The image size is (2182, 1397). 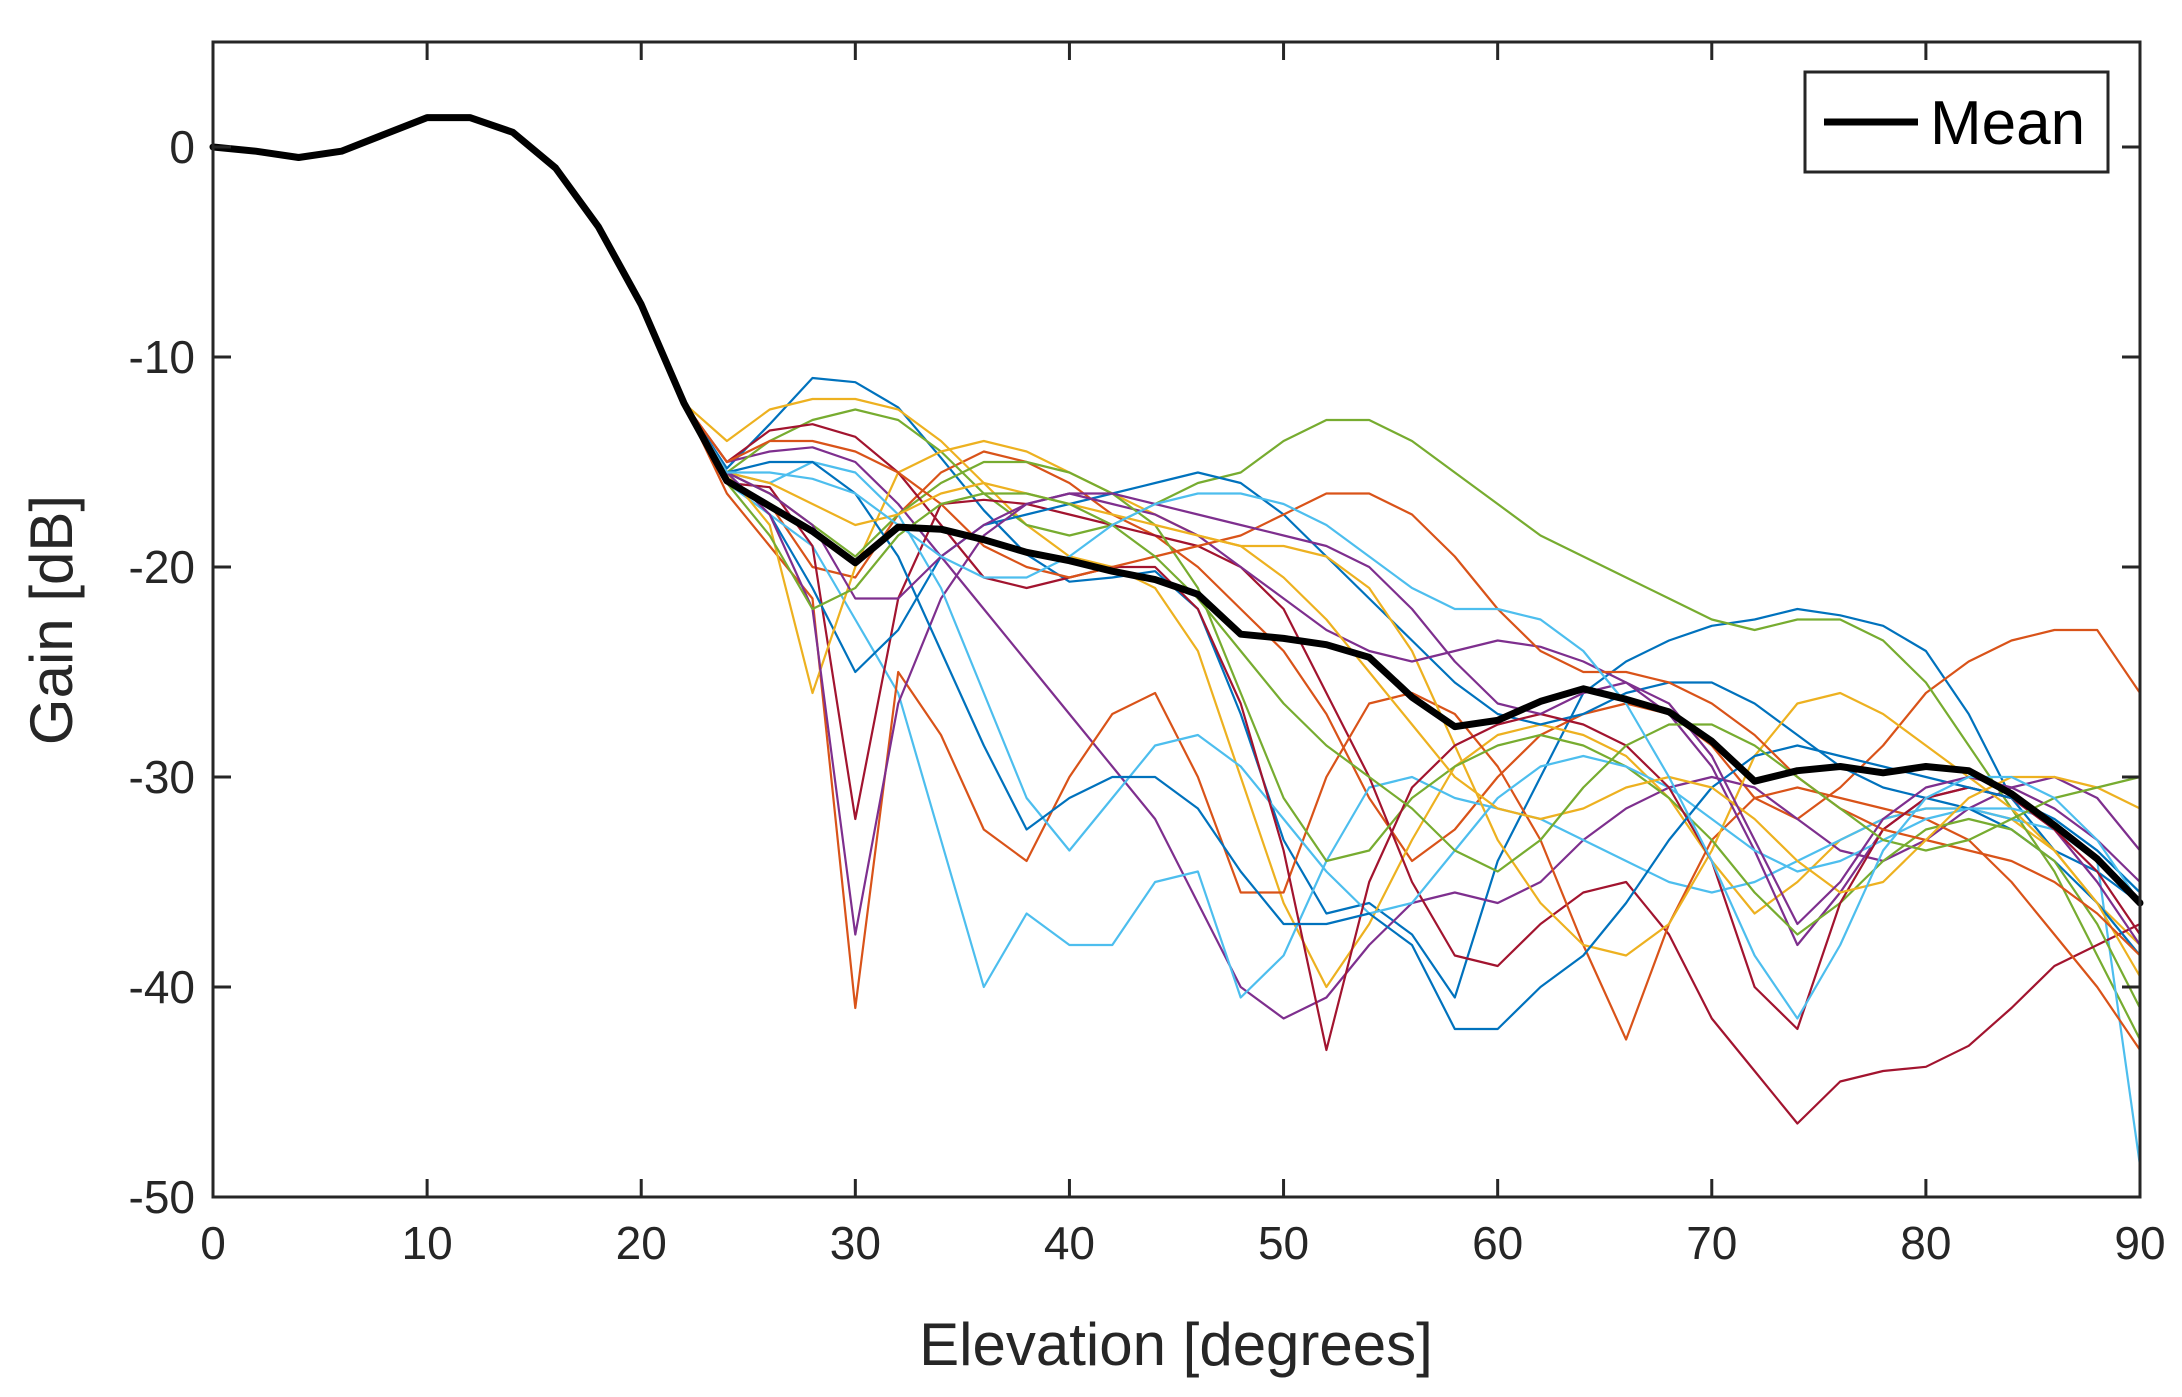 What do you see at coordinates (2139, 1243) in the screenshot?
I see `x-tick-label: 90` at bounding box center [2139, 1243].